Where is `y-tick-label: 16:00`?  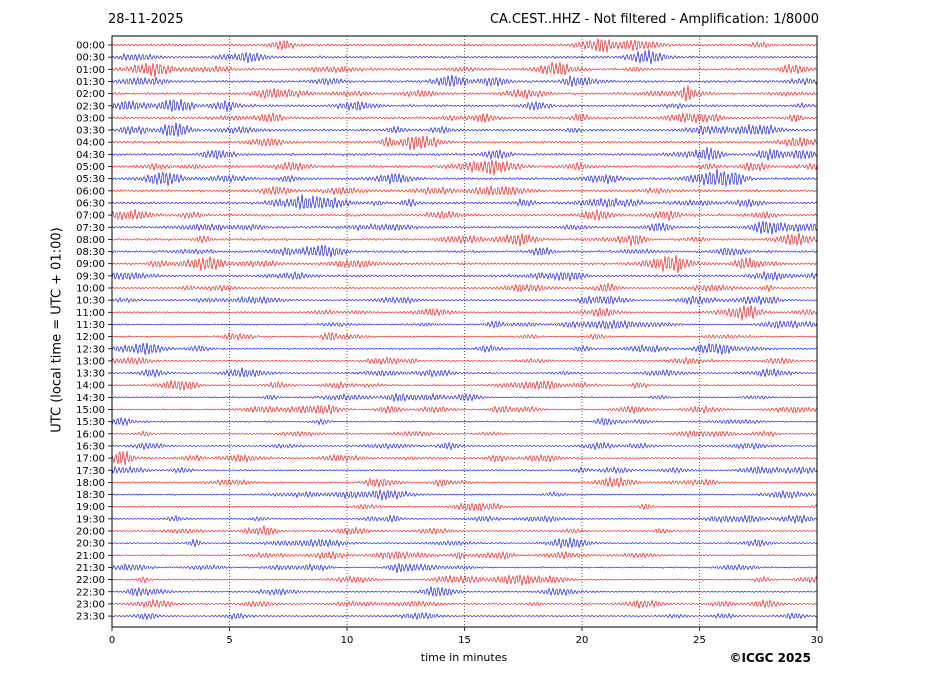
y-tick-label: 16:00 is located at coordinates (90, 434).